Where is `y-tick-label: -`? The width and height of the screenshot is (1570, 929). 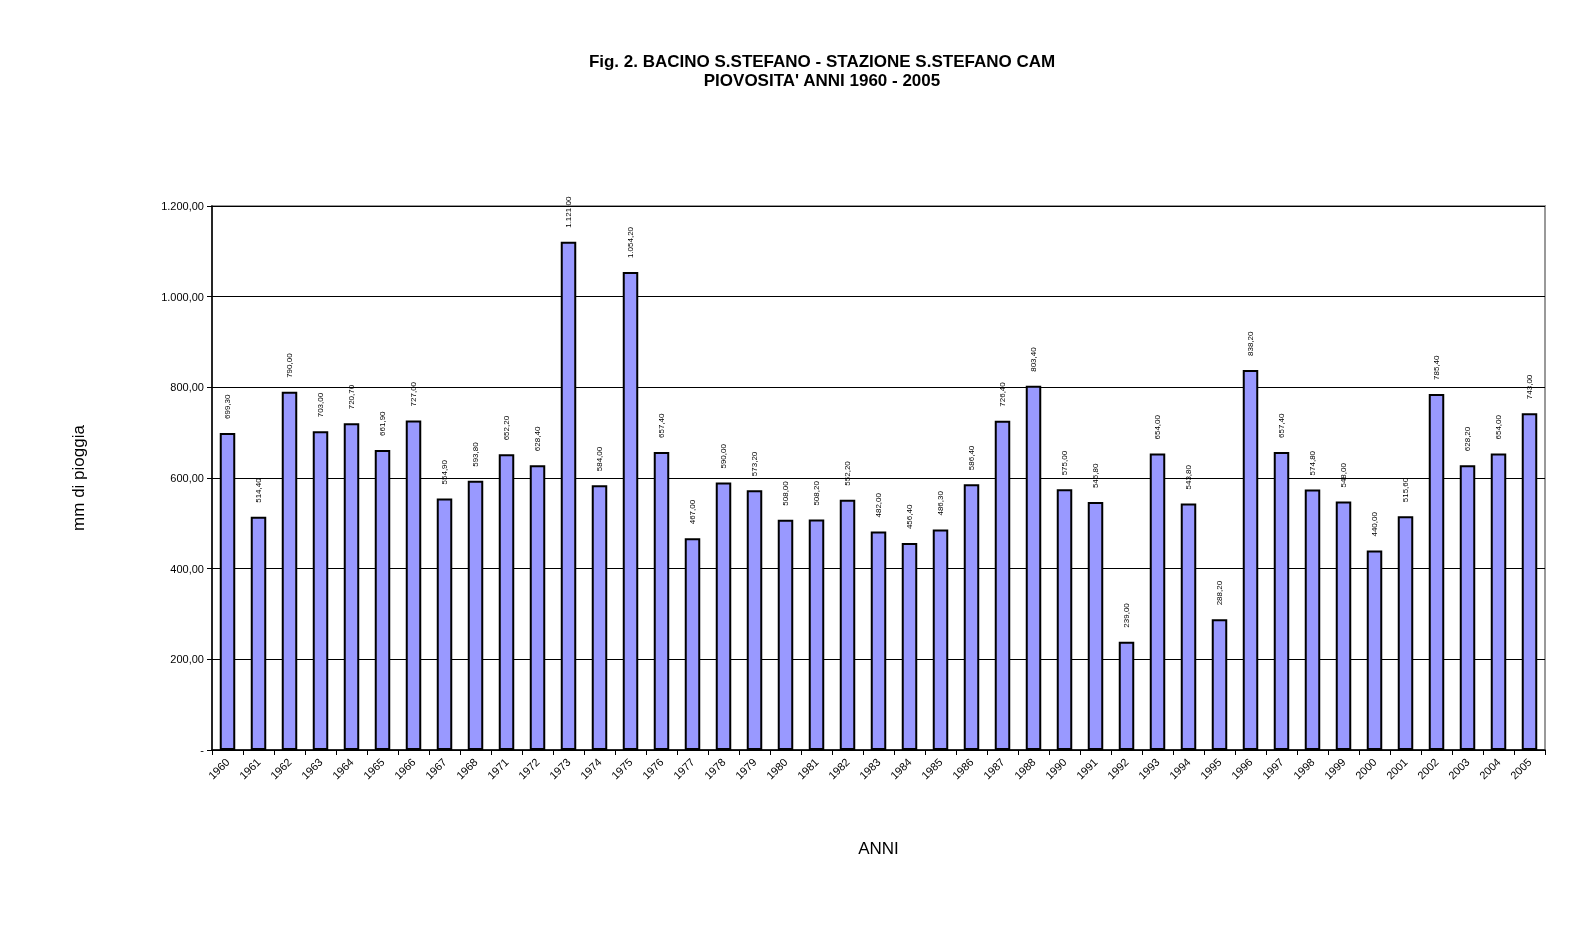
y-tick-label: - is located at coordinates (202, 750).